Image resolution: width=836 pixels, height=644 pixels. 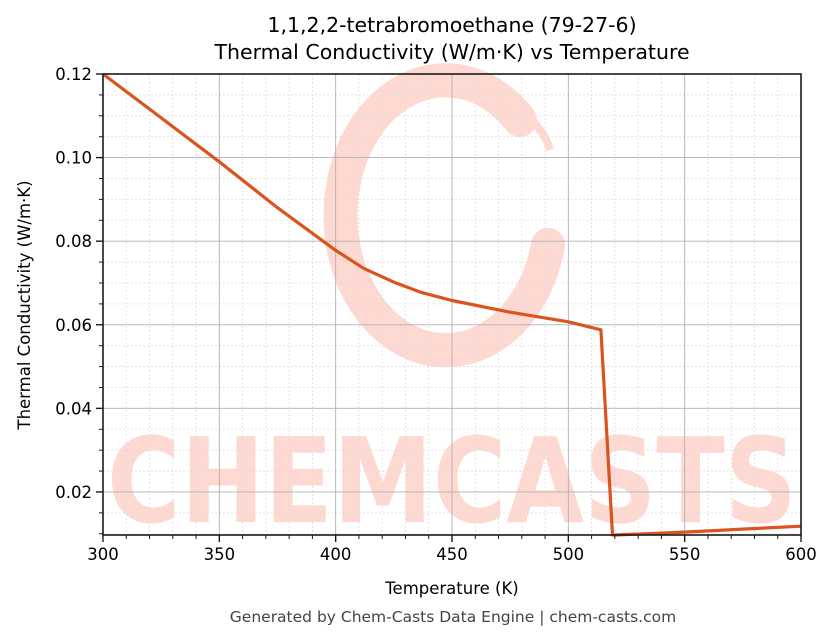 What do you see at coordinates (73, 241) in the screenshot?
I see `y-tick-label: 0.08` at bounding box center [73, 241].